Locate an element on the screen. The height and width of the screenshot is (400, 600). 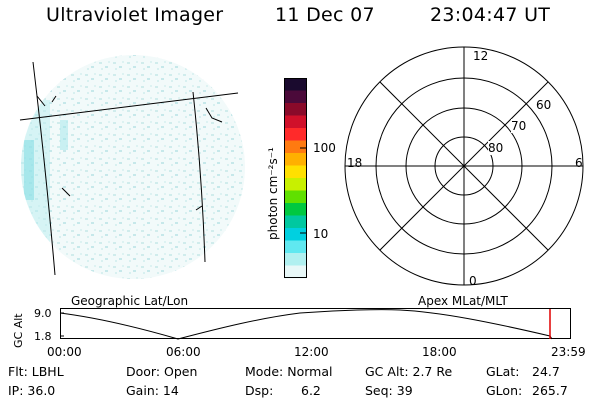
time-label: 23:04:47 UT is located at coordinates (490, 15).